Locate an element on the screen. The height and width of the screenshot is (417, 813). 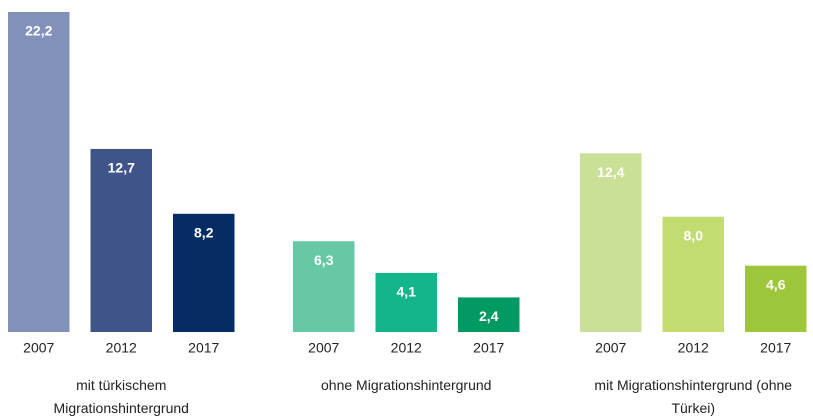
group-label: mit türkischem Migrationshintergrund is located at coordinates (121, 396).